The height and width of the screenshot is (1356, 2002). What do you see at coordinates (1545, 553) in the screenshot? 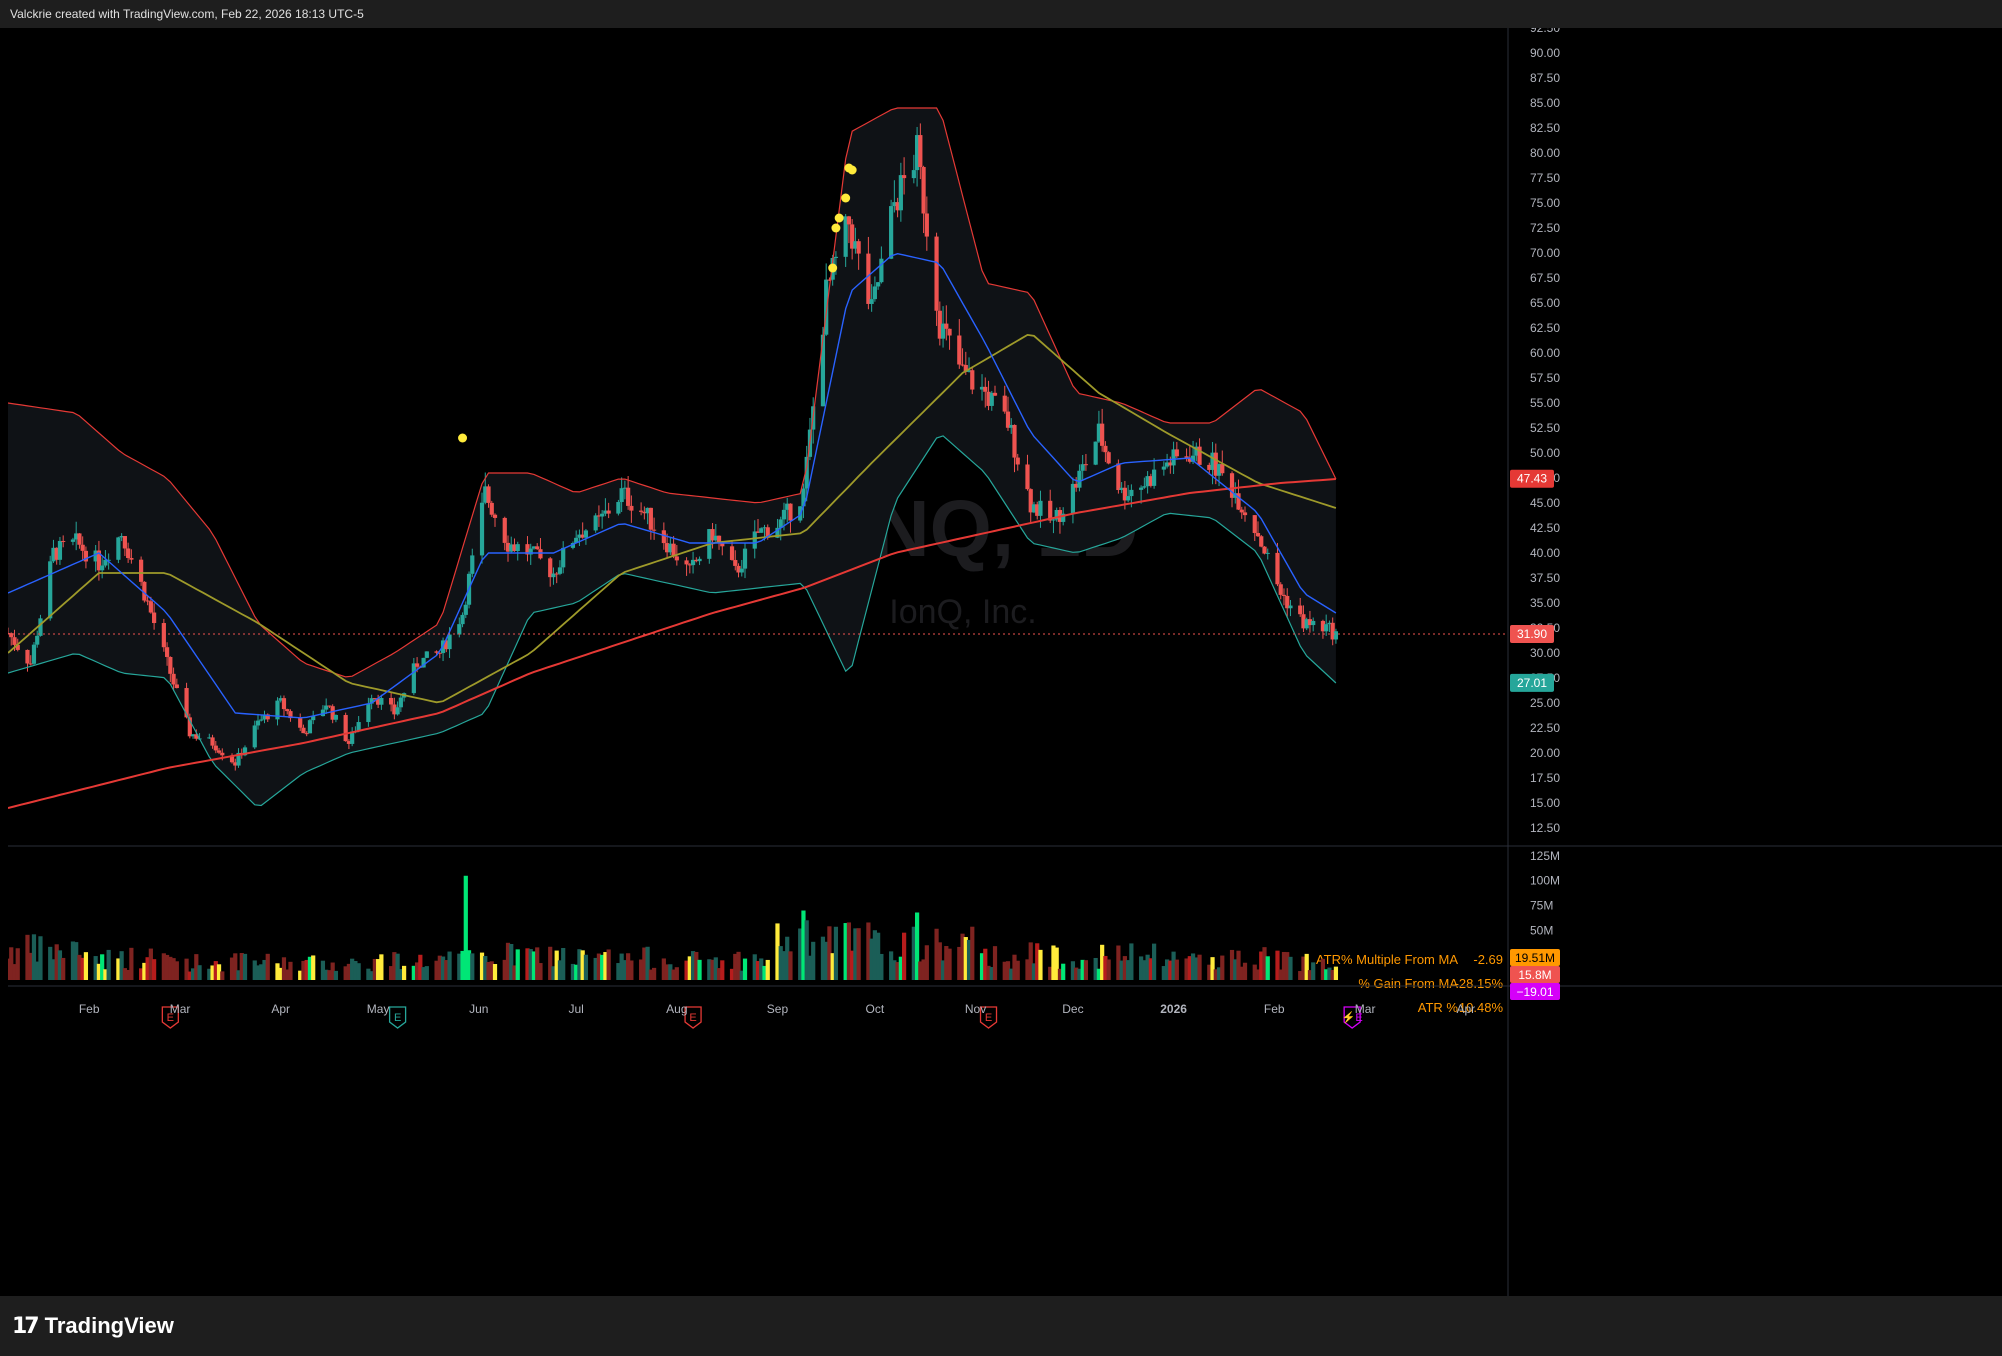
I see `price-tick-label: 40.00` at bounding box center [1545, 553].